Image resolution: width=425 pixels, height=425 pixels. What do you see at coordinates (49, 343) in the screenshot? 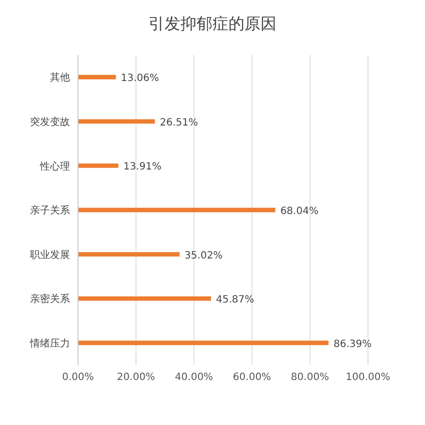
I see `y-tick-label: 情绪压力` at bounding box center [49, 343].